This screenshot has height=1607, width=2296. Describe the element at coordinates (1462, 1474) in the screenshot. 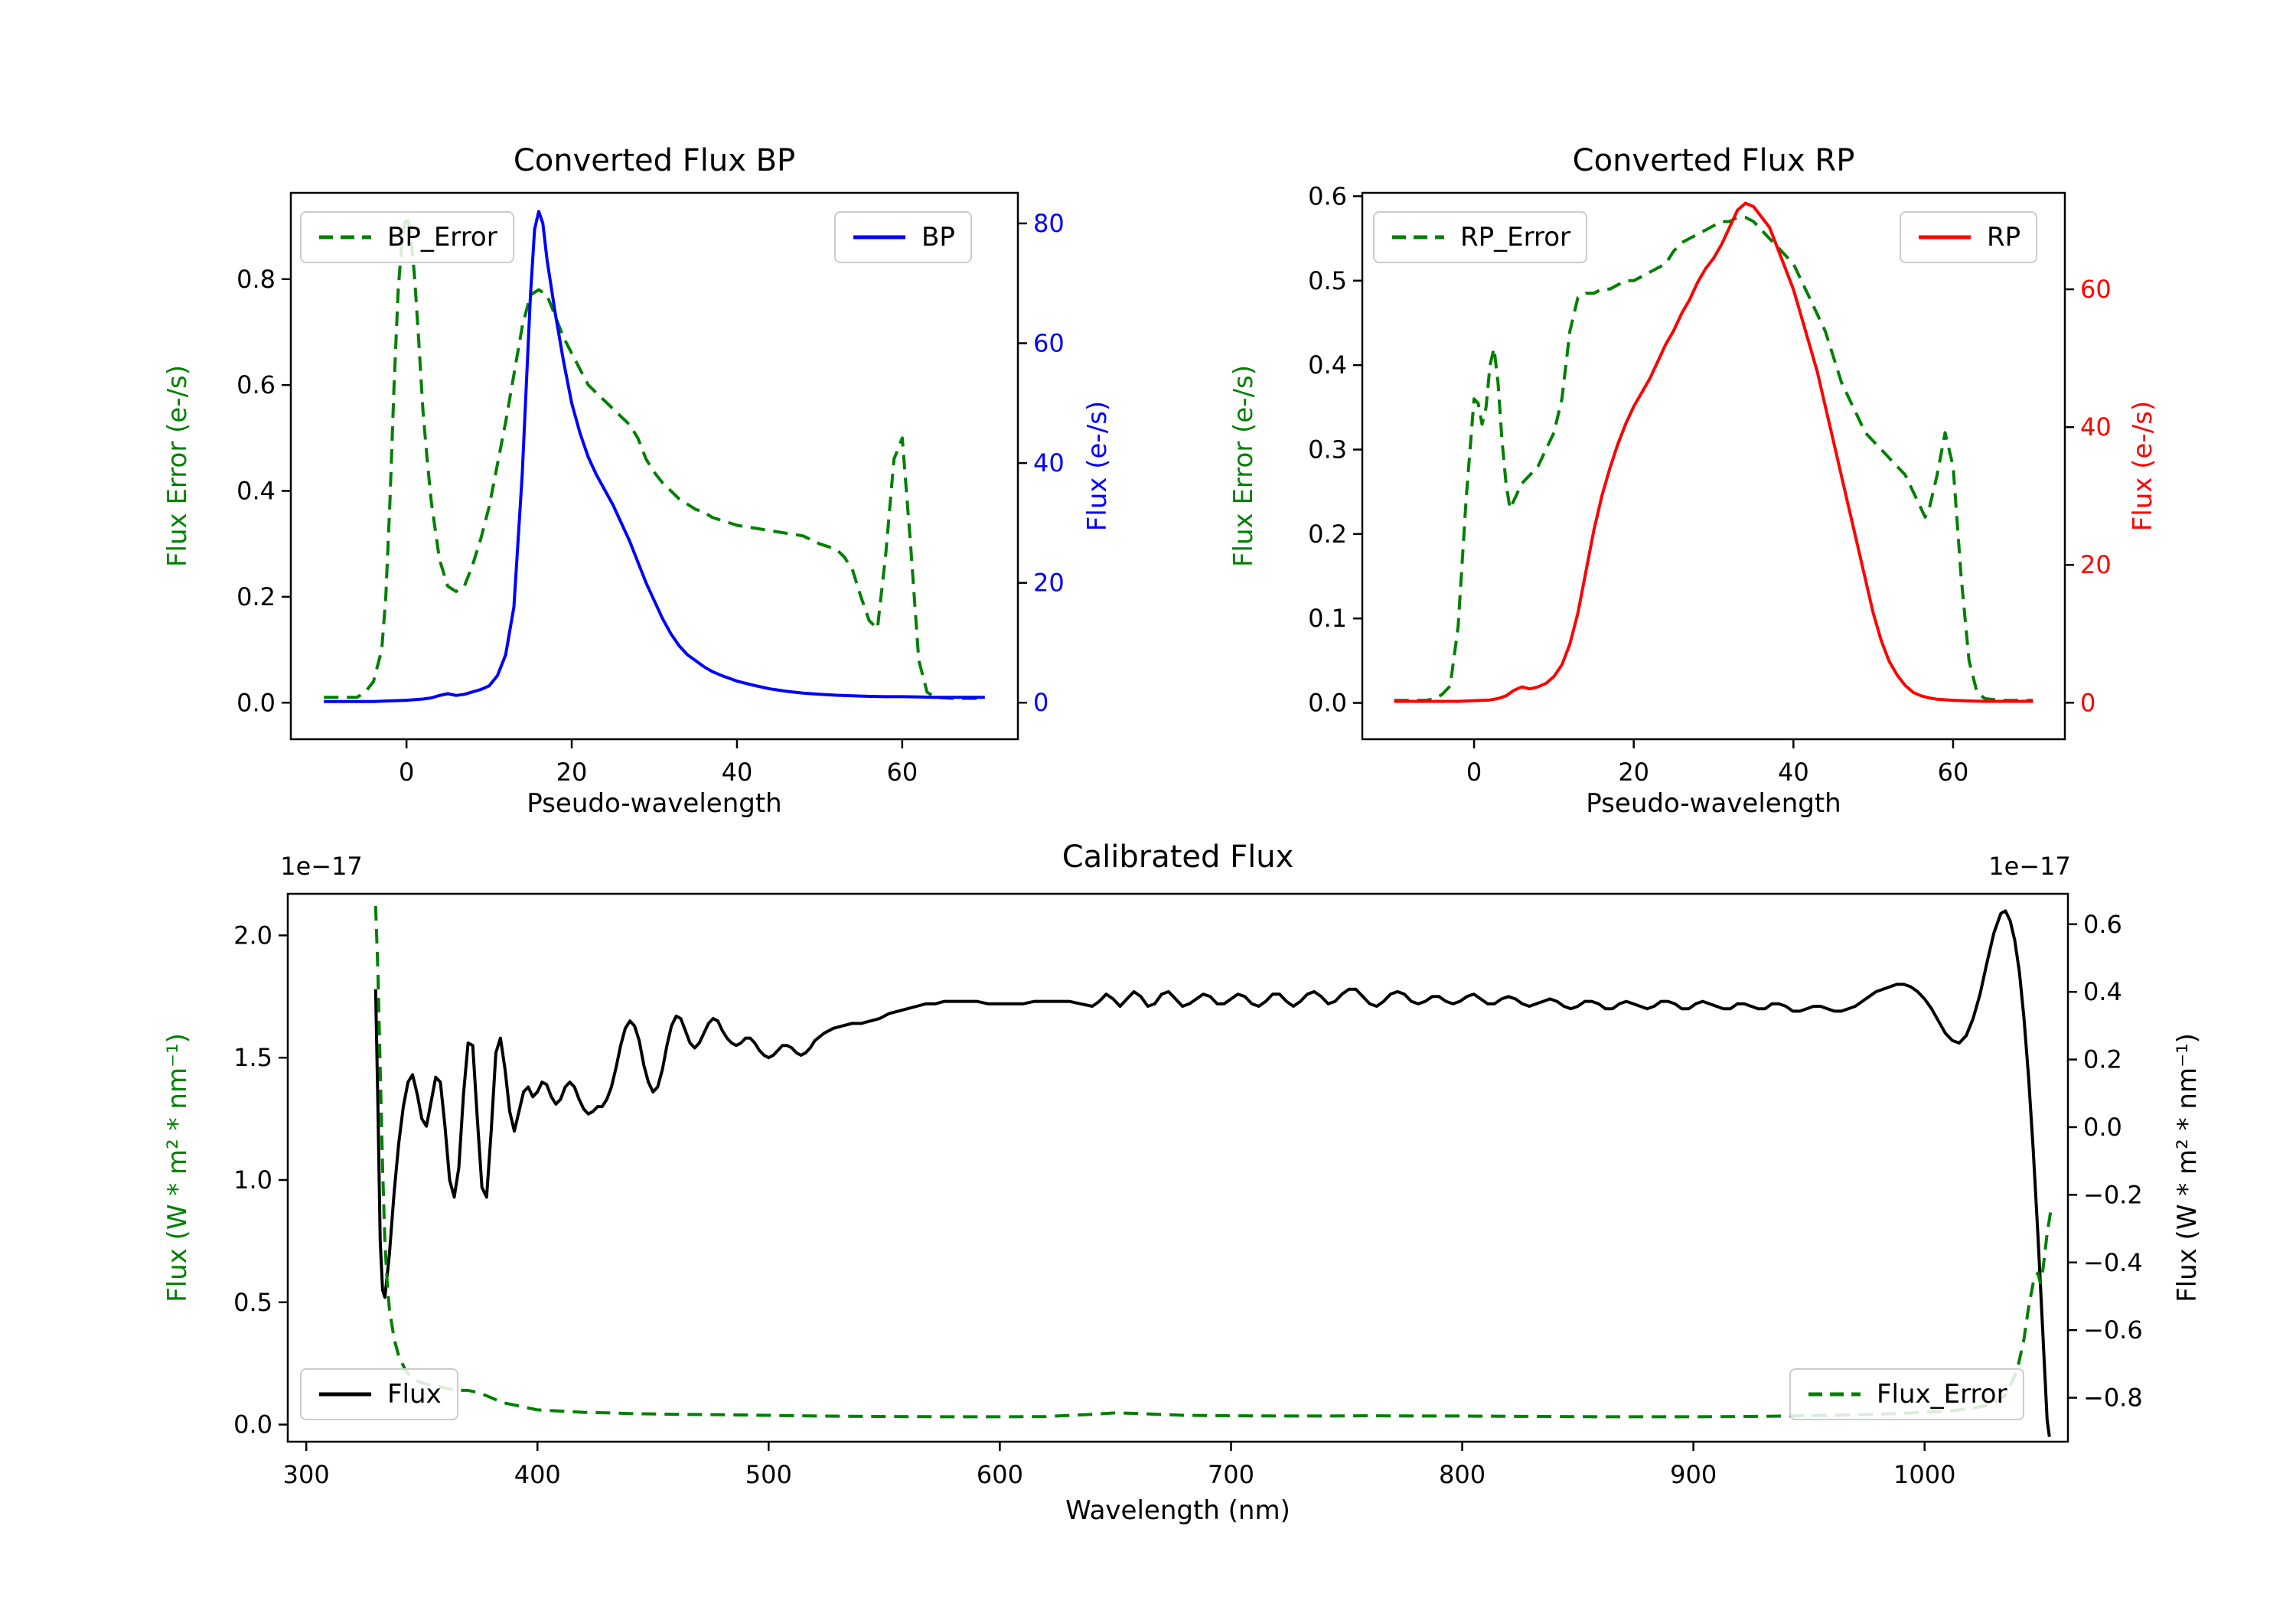

I see `x-tick-label: 800` at that location.